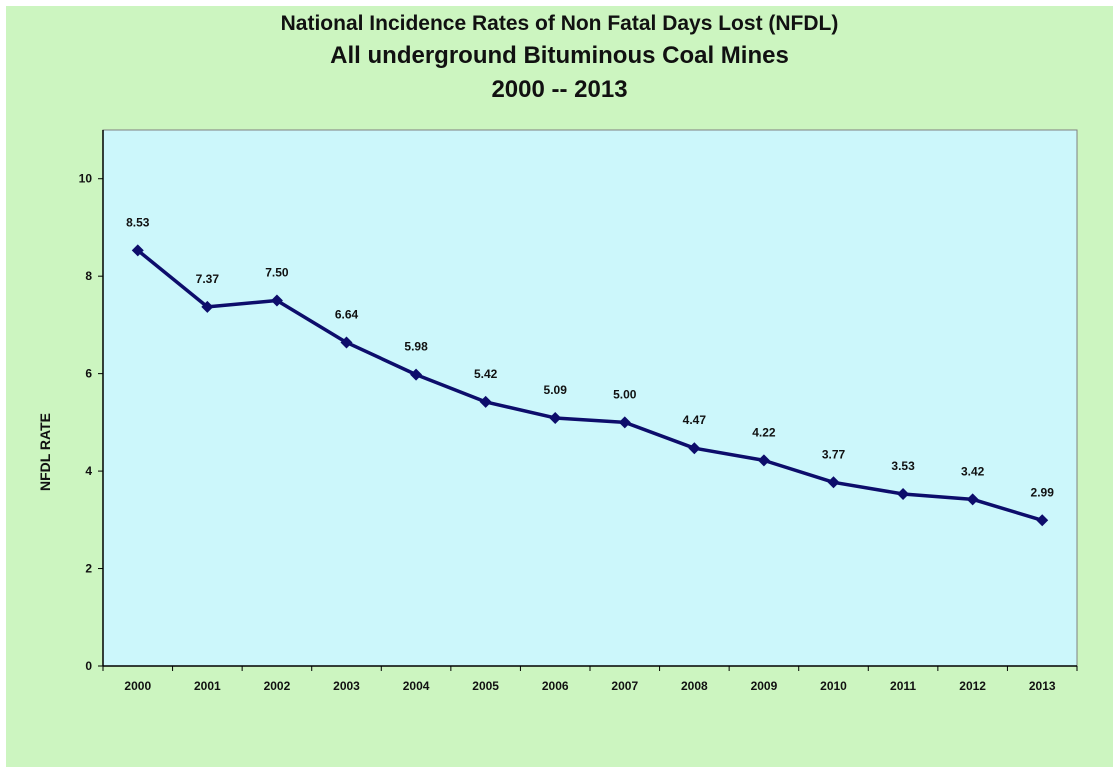  Describe the element at coordinates (764, 686) in the screenshot. I see `x-tick-label-2009: 2009` at that location.